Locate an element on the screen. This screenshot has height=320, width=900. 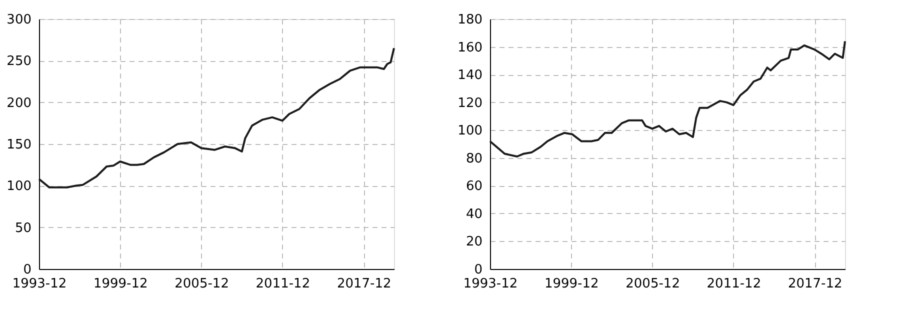
y-tick-label: 60 is located at coordinates (474, 186).